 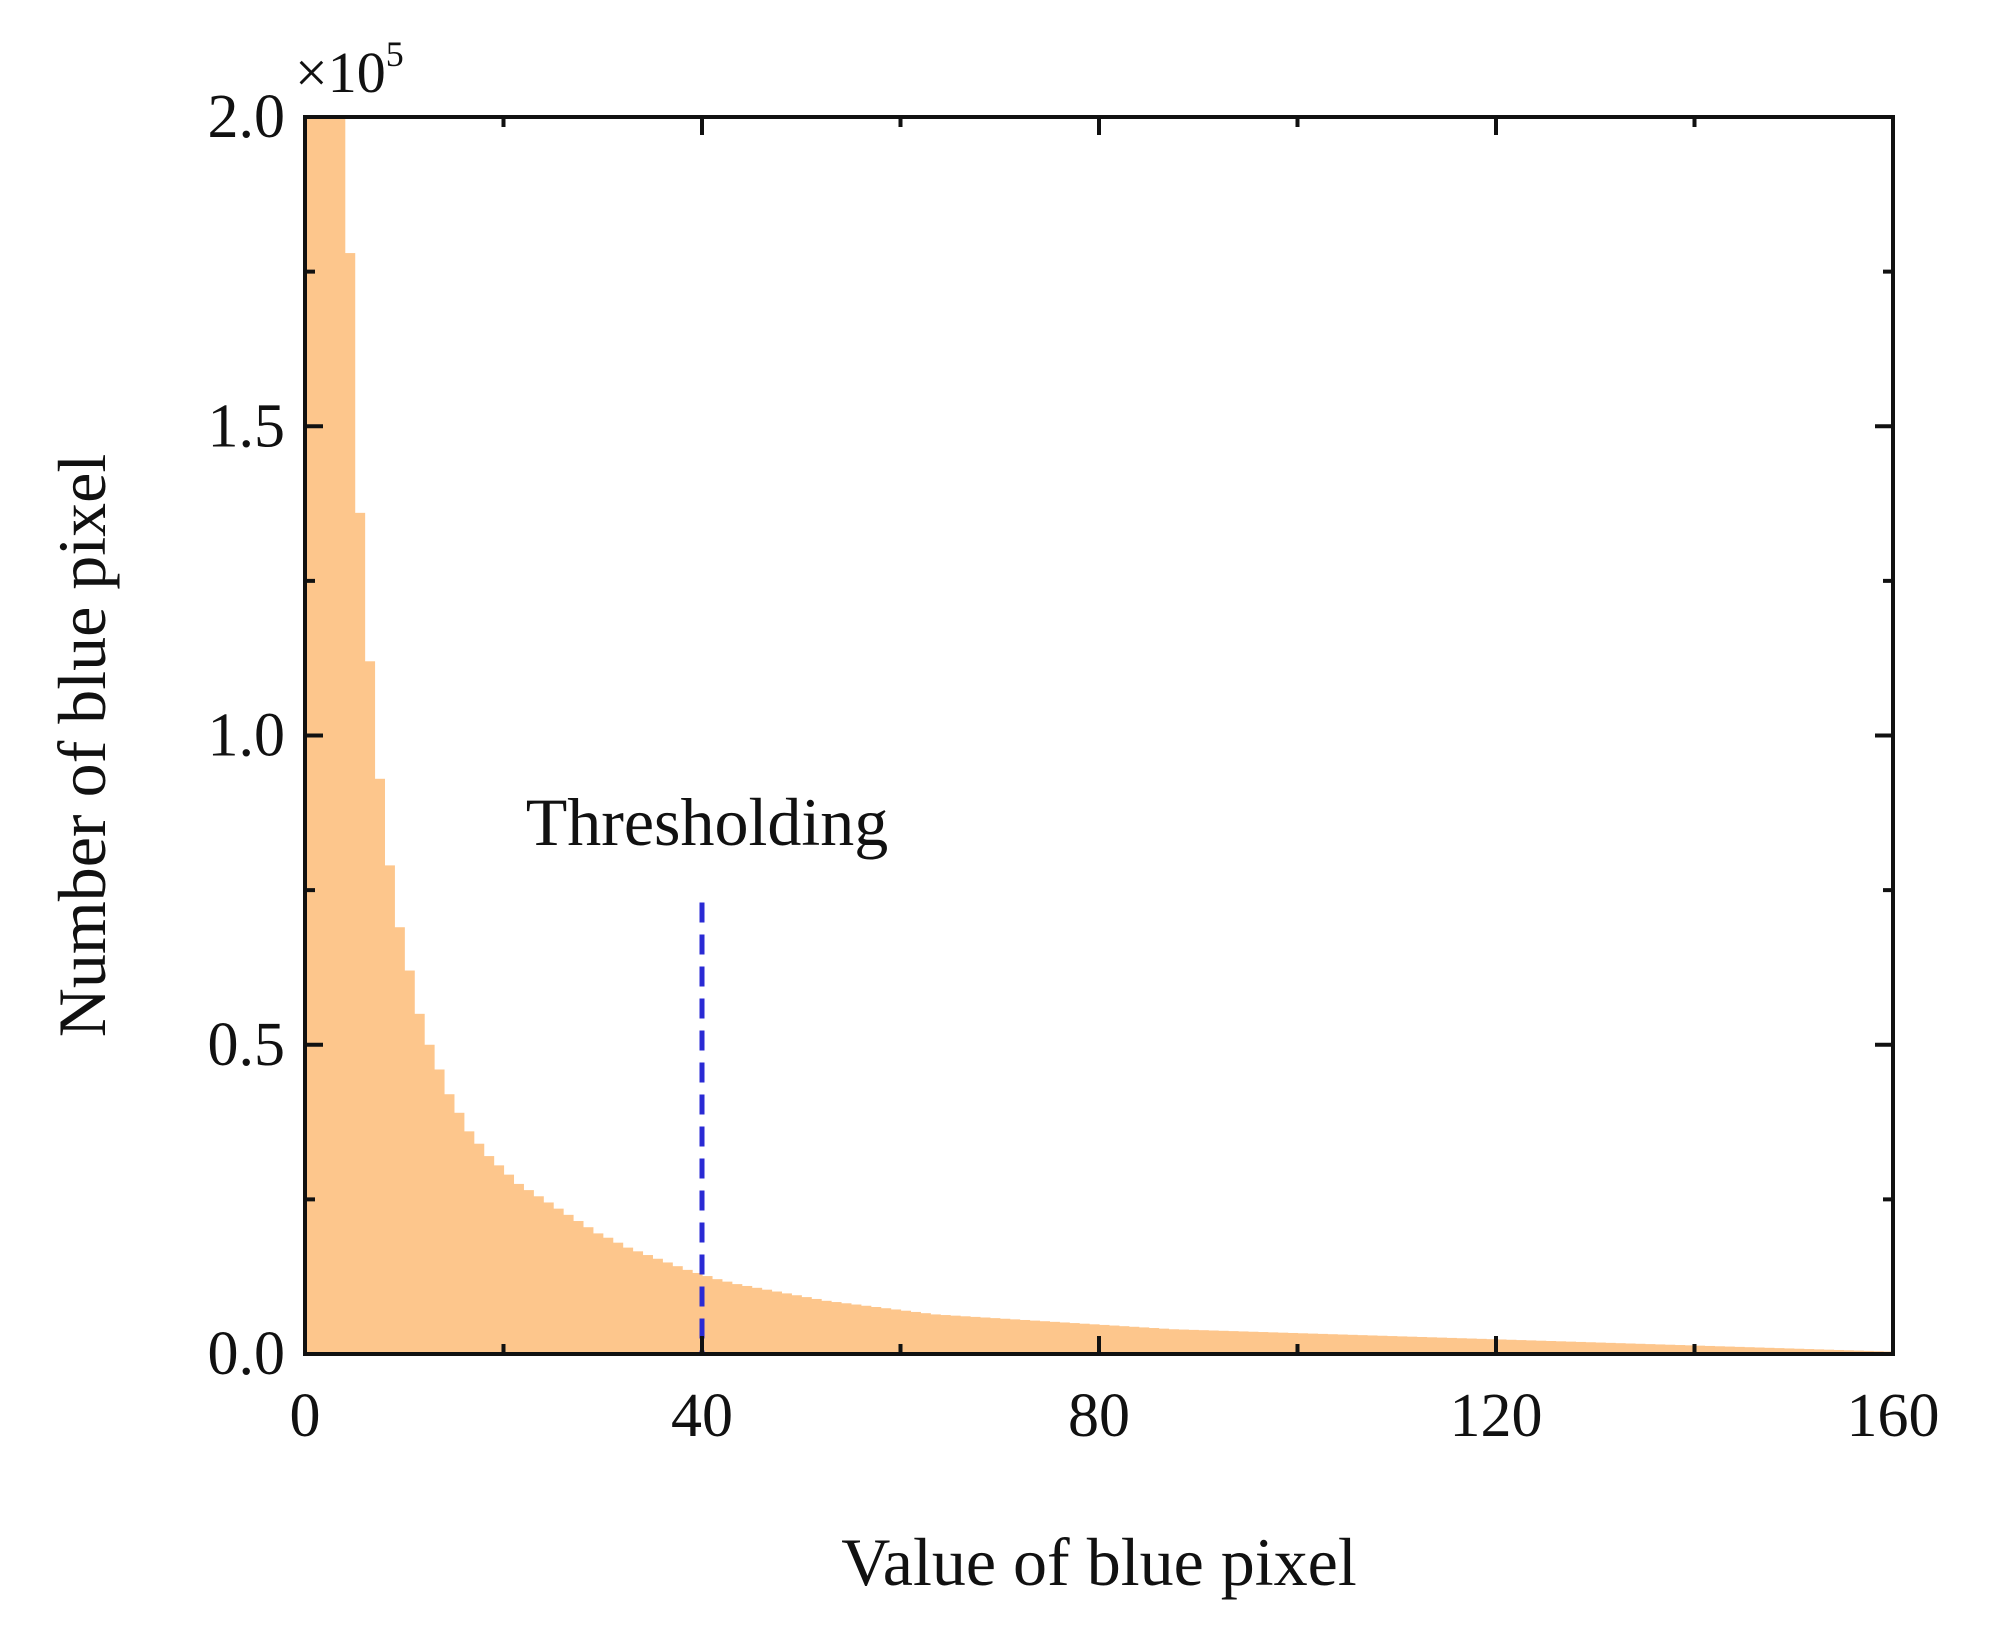 What do you see at coordinates (1893, 1416) in the screenshot?
I see `x-tick-label: 160` at bounding box center [1893, 1416].